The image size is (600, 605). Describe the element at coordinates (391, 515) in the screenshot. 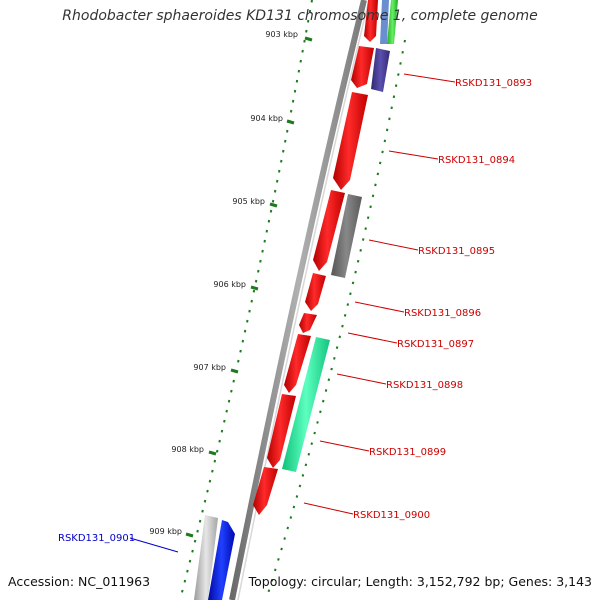

I see `gene-label-RSKD131_0900: RSKD131_0900` at that location.